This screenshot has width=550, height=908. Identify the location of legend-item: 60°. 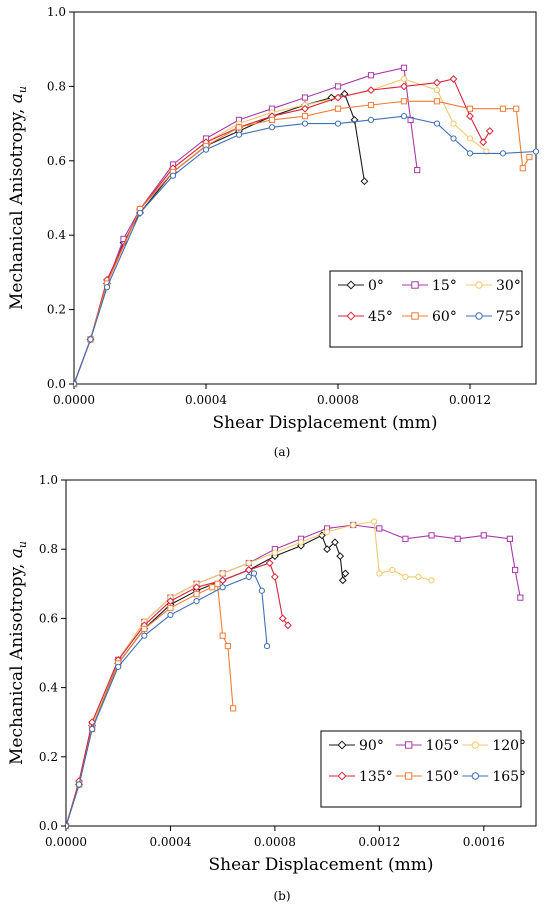
(429, 317).